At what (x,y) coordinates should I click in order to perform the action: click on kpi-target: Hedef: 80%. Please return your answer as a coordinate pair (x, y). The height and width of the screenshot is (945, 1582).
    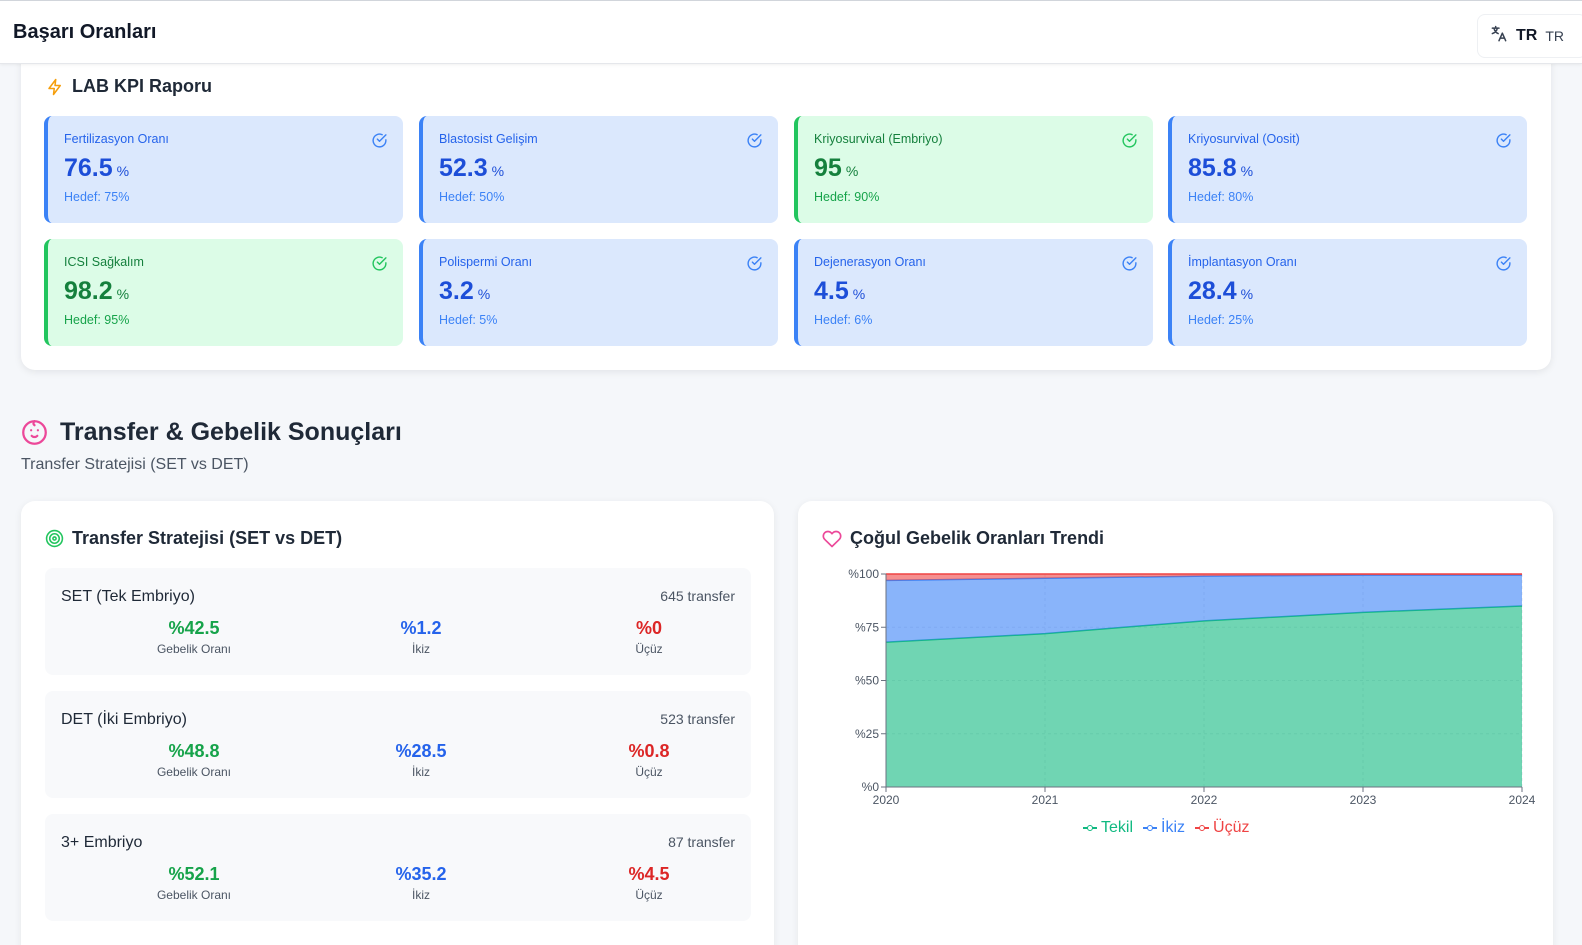
    Looking at the image, I should click on (1221, 197).